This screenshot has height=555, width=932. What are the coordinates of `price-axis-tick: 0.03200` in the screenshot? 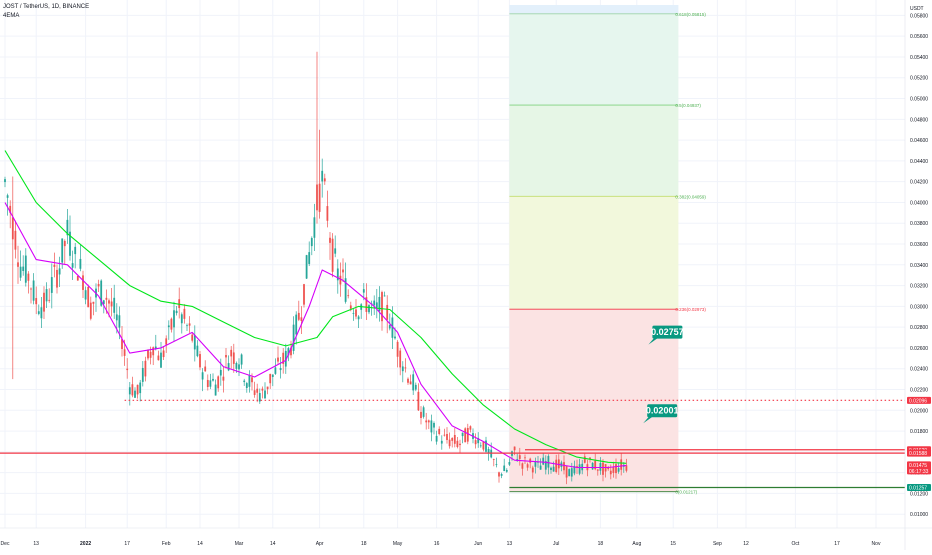 It's located at (919, 287).